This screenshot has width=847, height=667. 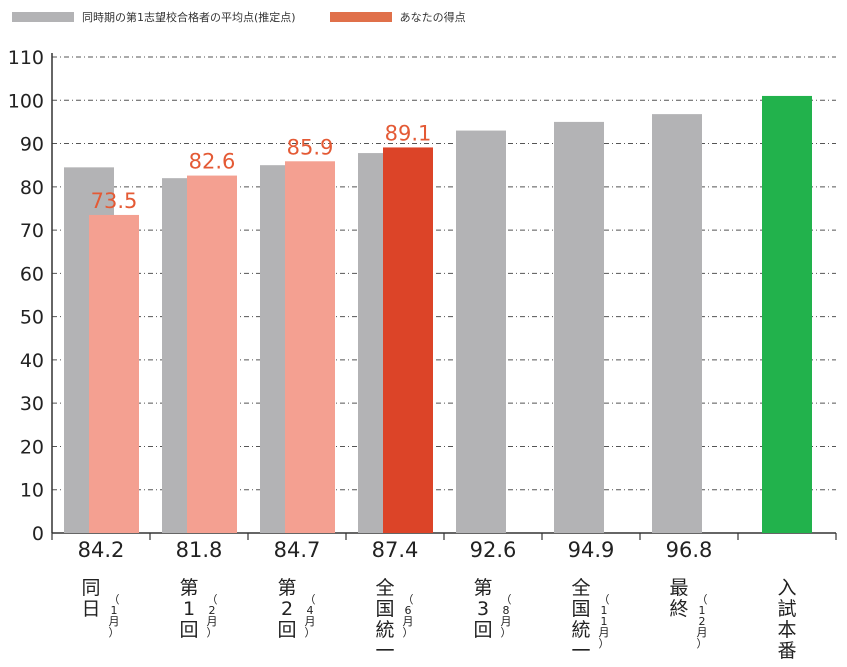 I want to click on average-value-label: 81.8, so click(x=199, y=550).